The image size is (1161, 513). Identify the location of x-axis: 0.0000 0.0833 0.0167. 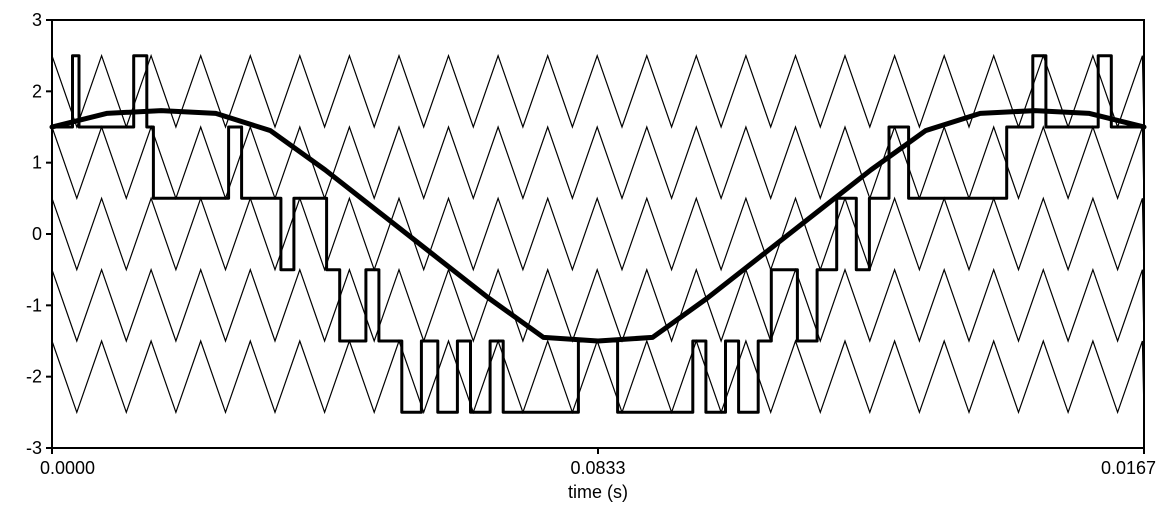
(598, 463).